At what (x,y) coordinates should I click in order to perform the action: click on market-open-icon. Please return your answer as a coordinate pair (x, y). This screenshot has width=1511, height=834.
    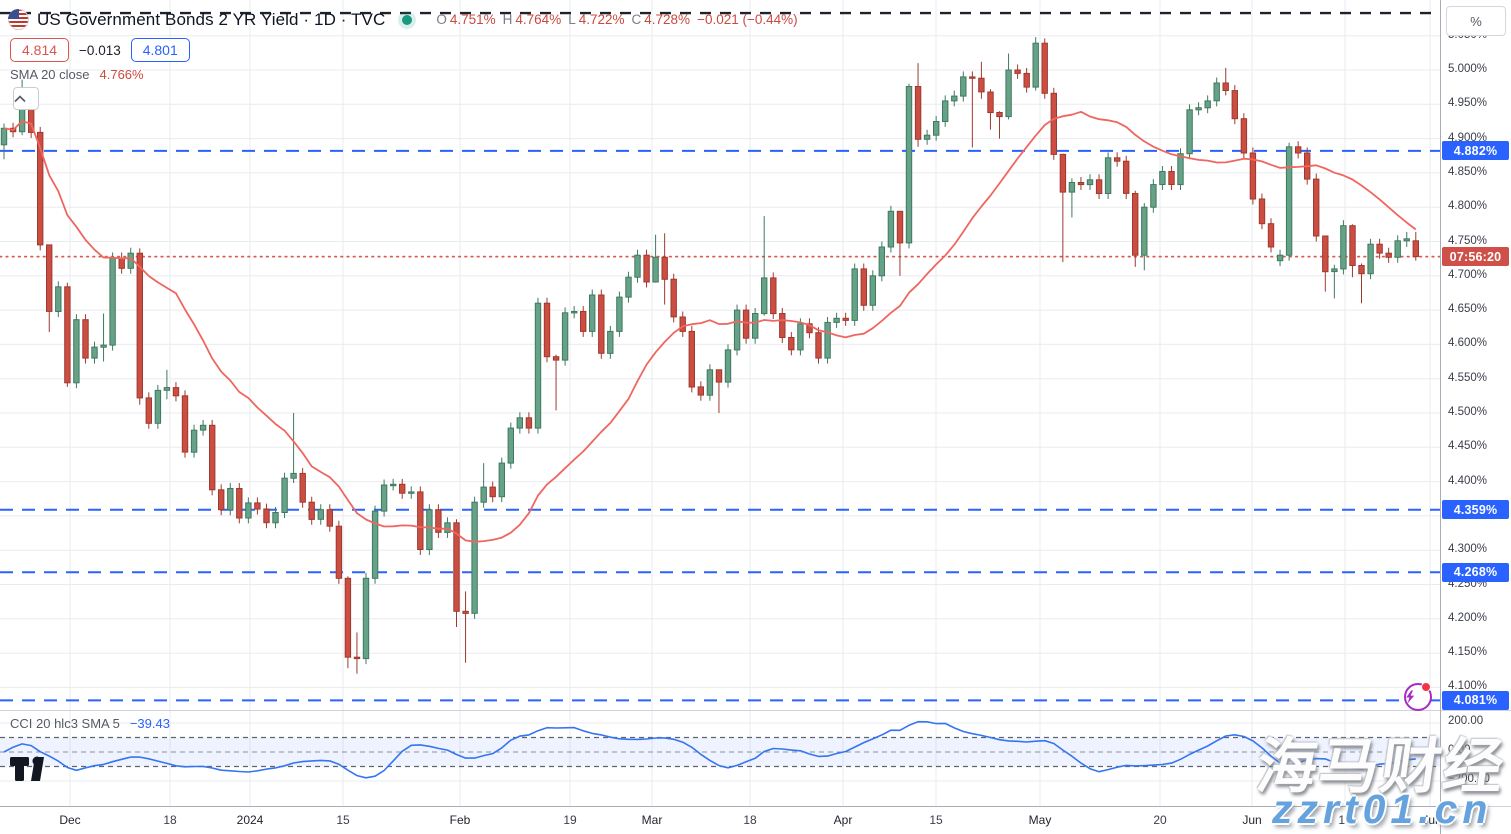
    Looking at the image, I should click on (407, 19).